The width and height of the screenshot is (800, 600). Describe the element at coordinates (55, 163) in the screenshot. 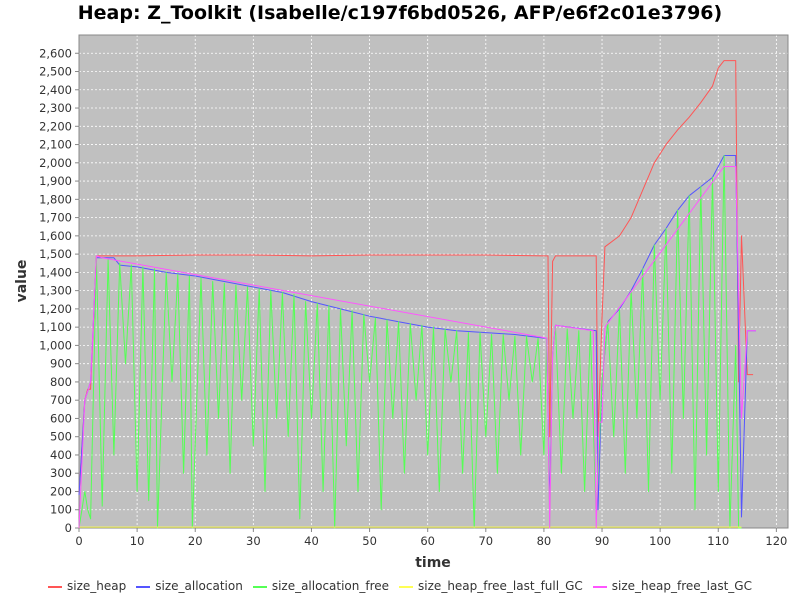

I see `y-tick-label: 2,000` at that location.